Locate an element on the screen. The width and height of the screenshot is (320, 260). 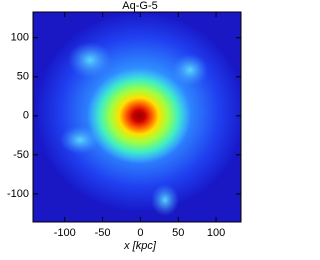
y-tick-label: 0 is located at coordinates (26, 116).